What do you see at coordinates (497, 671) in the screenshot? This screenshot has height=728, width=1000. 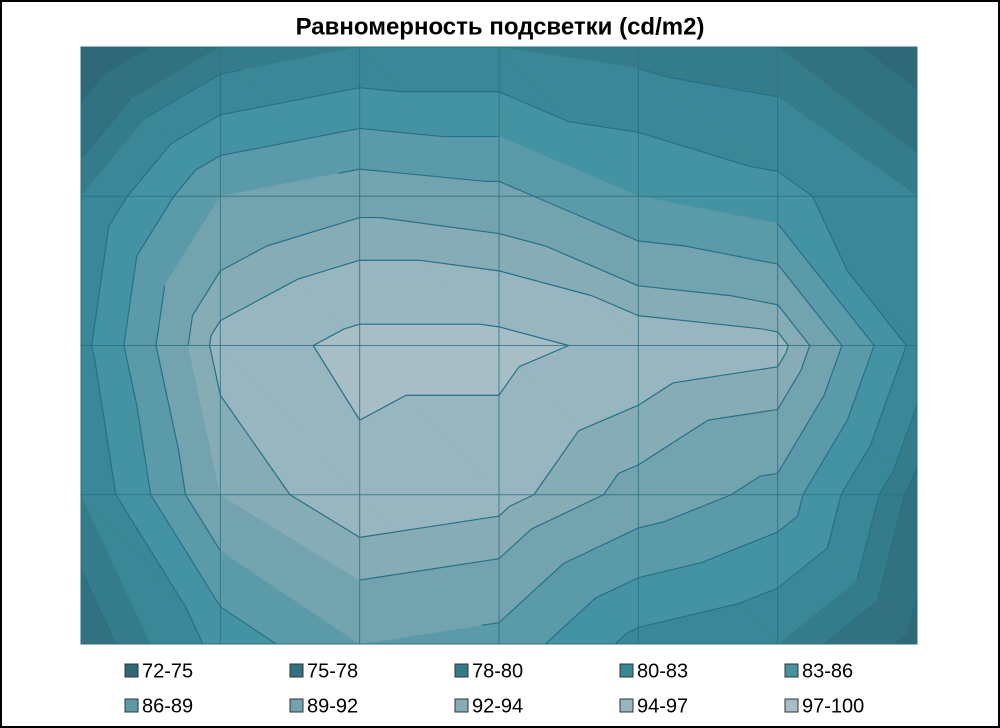 I see `legend-label: 78-80` at bounding box center [497, 671].